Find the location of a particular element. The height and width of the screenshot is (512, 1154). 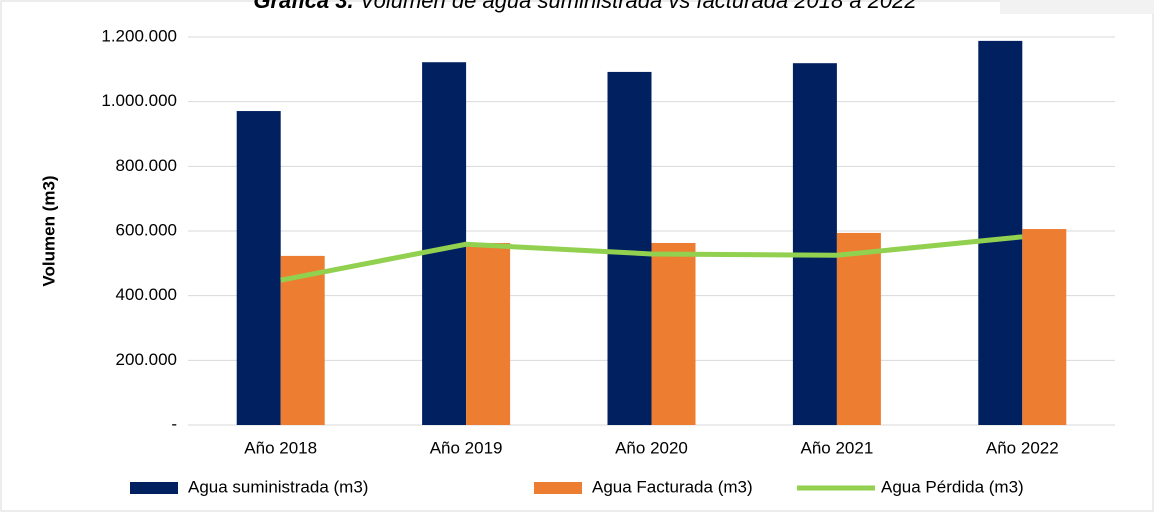

y-tick-label: 400.000 is located at coordinates (146, 294).